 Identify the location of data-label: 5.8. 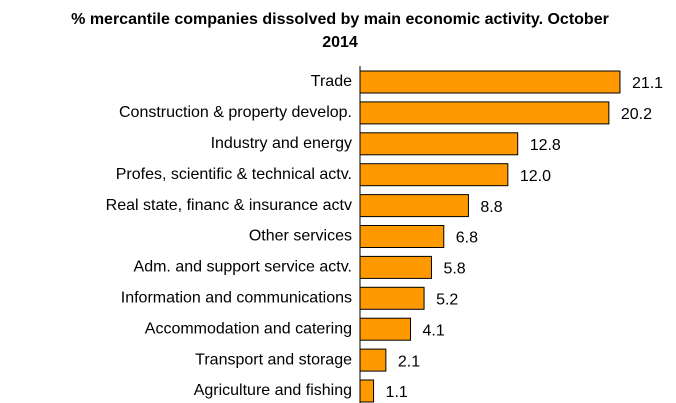
(454, 269).